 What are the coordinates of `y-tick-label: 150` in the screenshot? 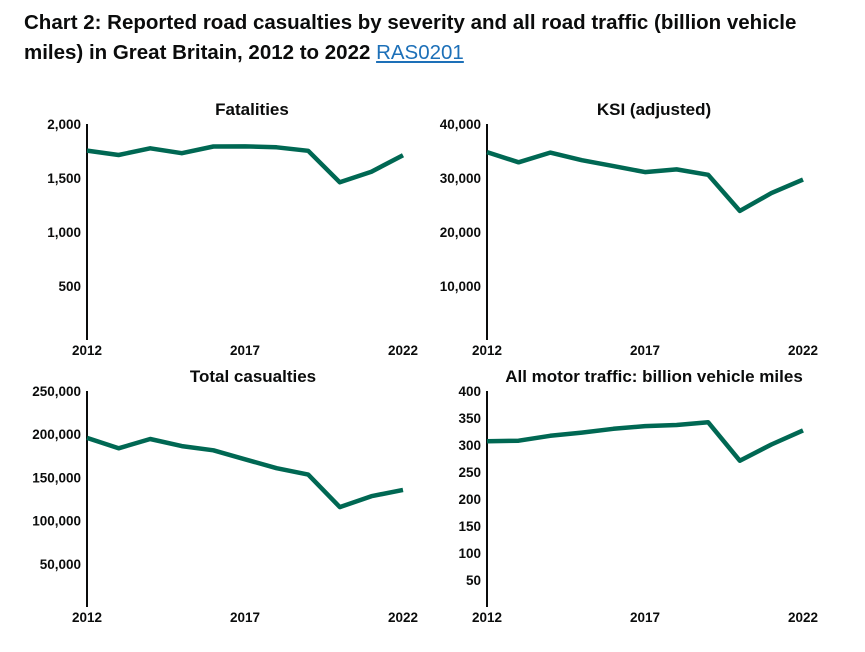 It's located at (469, 526).